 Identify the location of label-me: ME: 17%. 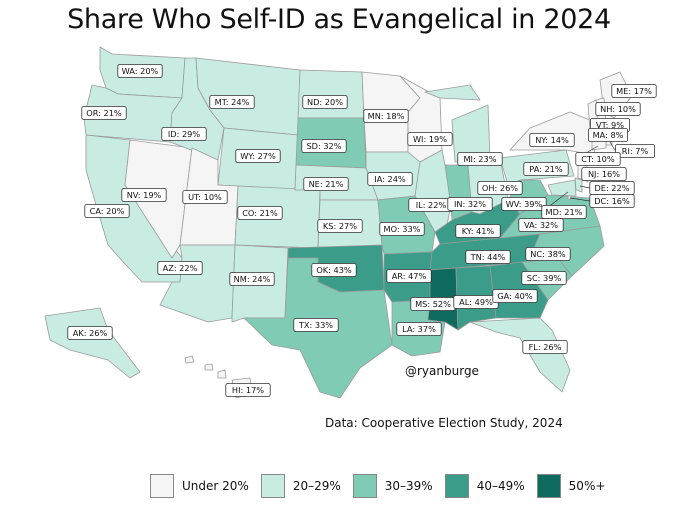
(634, 91).